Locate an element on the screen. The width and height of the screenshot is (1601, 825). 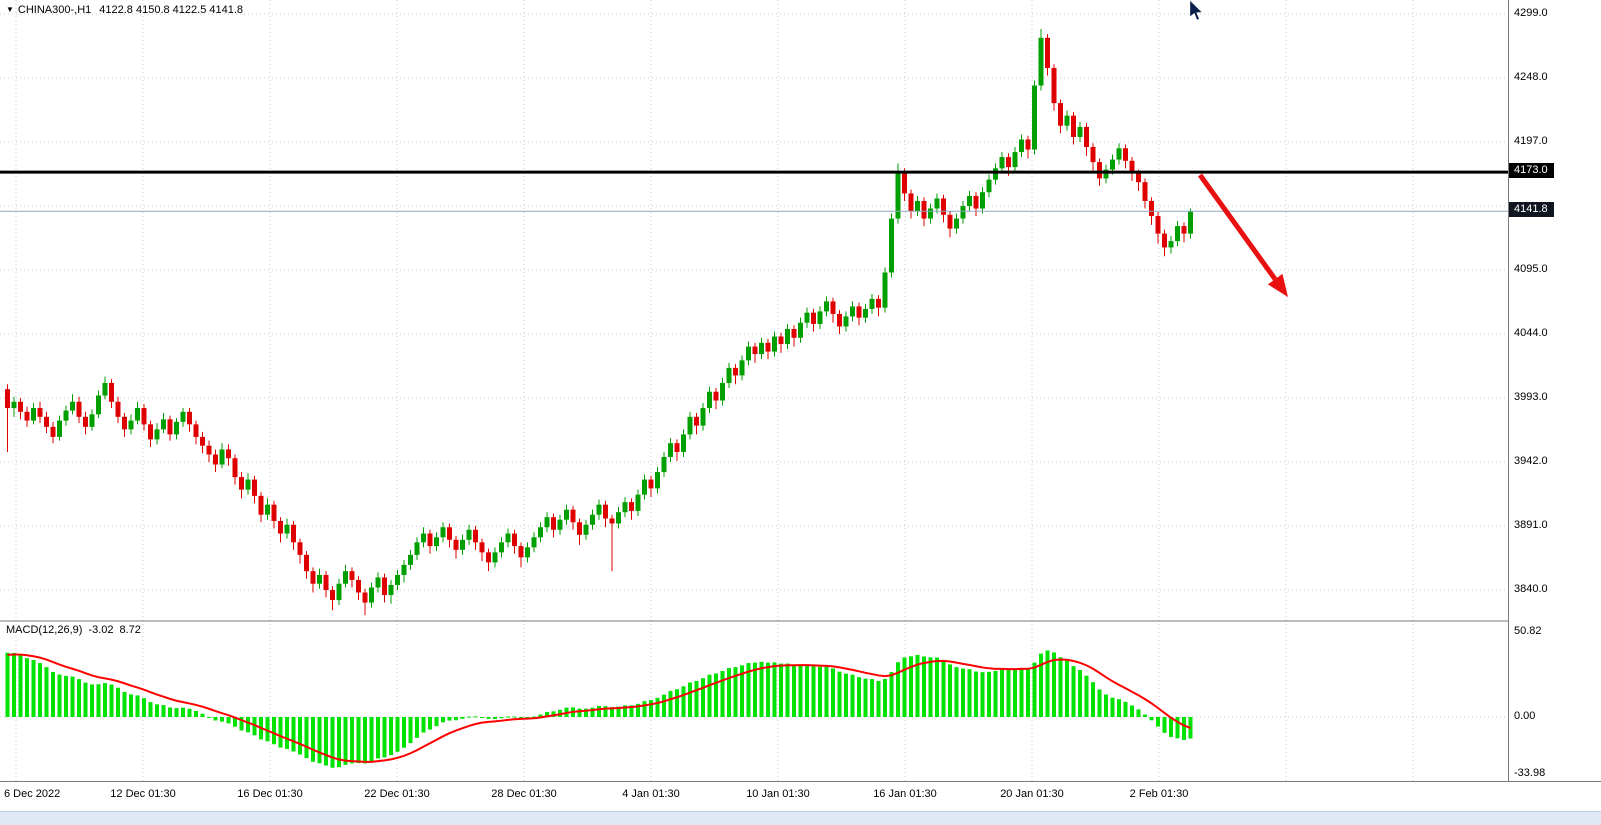
collapse-quote-icon: ▼ is located at coordinates (10, 9).